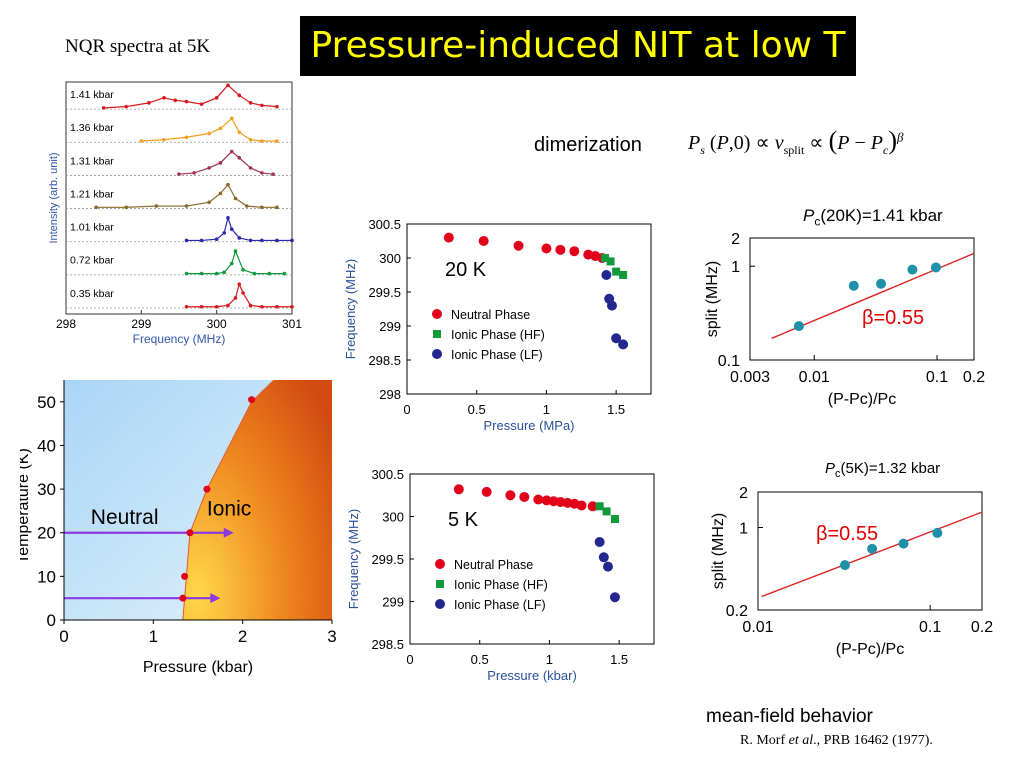 This screenshot has width=1024, height=768. Describe the element at coordinates (54, 197) in the screenshot. I see `y-axis-label: Intensity (arb. unit)` at that location.